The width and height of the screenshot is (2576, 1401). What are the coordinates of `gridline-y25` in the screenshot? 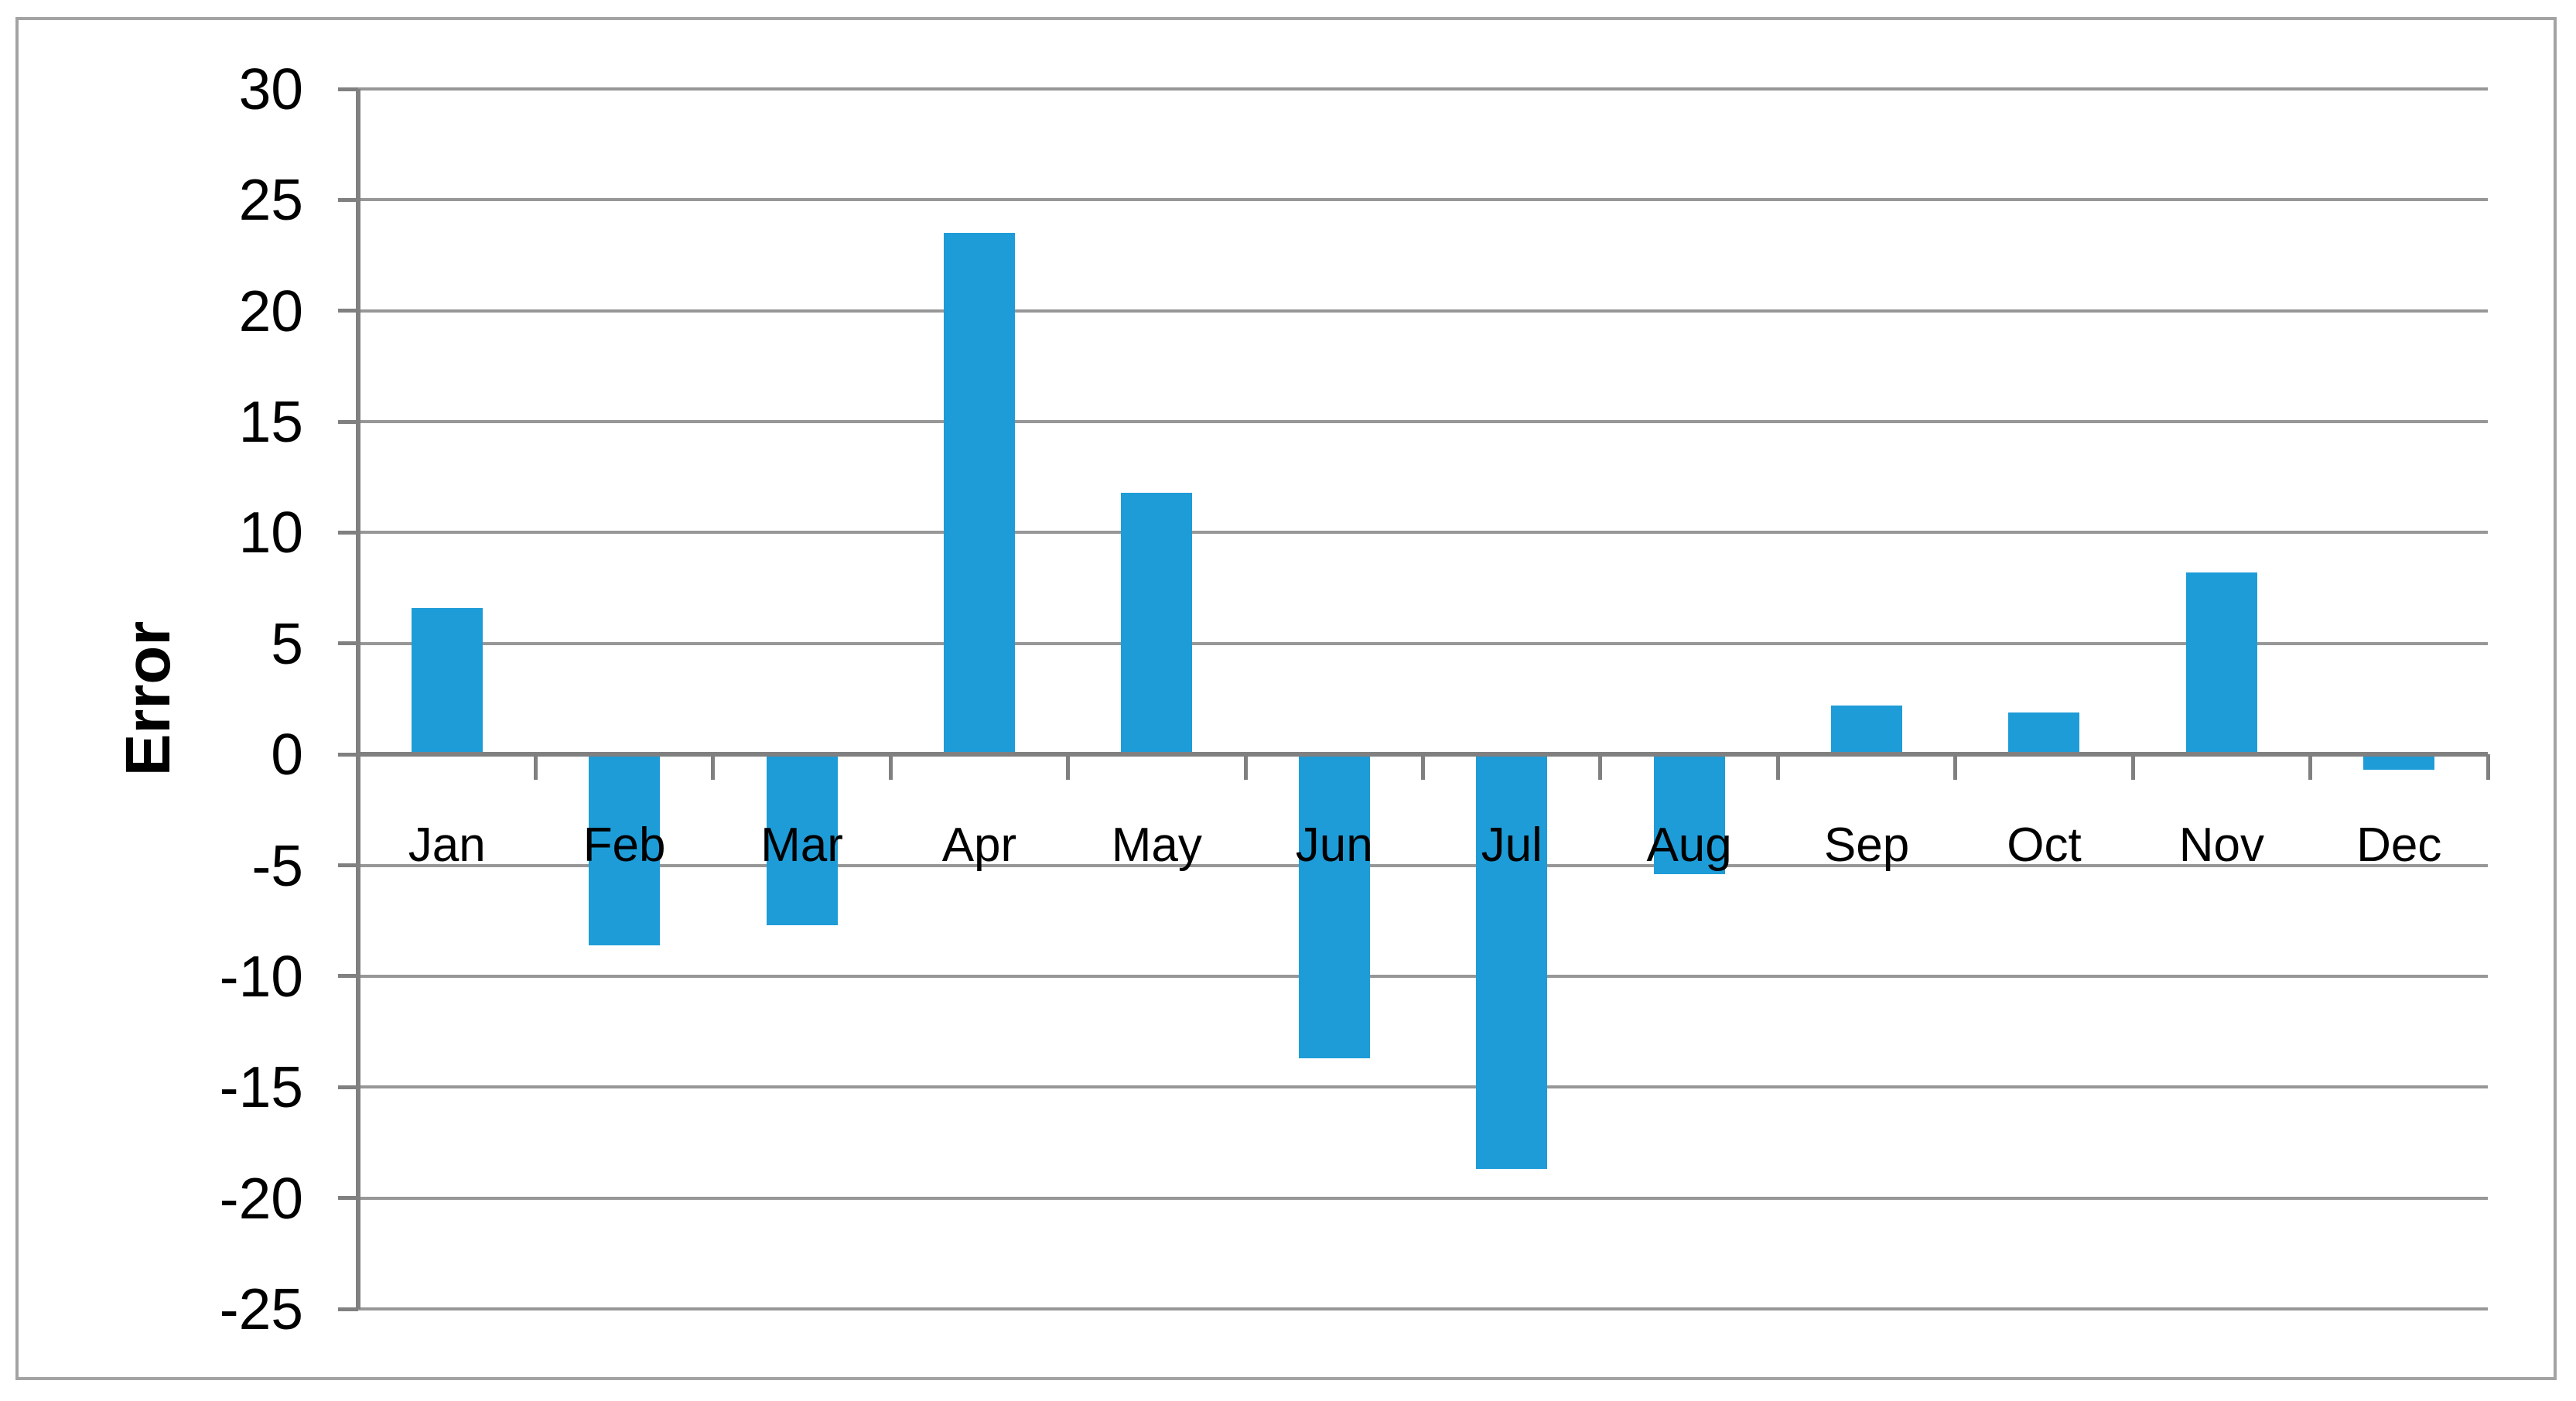 It's located at (1423, 200).